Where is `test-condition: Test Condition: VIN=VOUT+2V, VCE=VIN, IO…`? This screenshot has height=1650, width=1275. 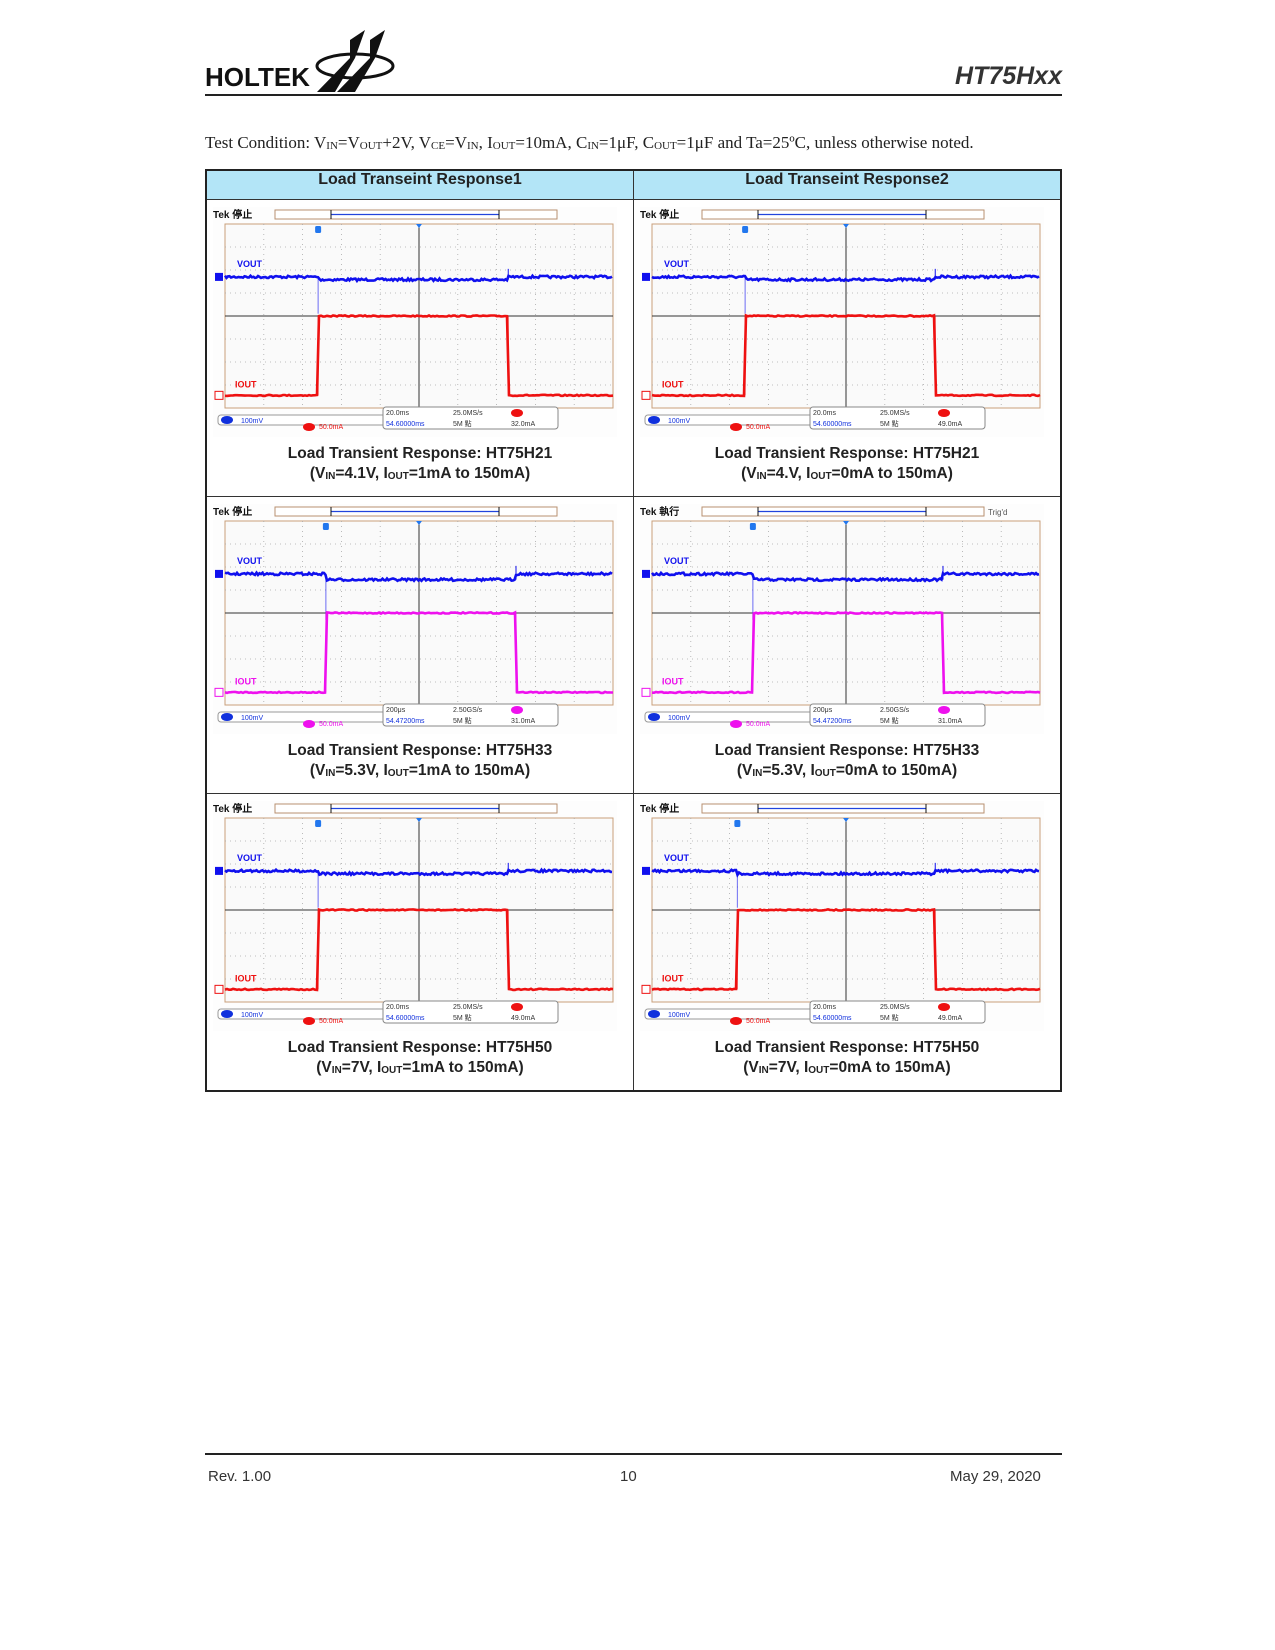 test-condition: Test Condition: VIN=VOUT+2V, VCE=VIN, IO… is located at coordinates (589, 142).